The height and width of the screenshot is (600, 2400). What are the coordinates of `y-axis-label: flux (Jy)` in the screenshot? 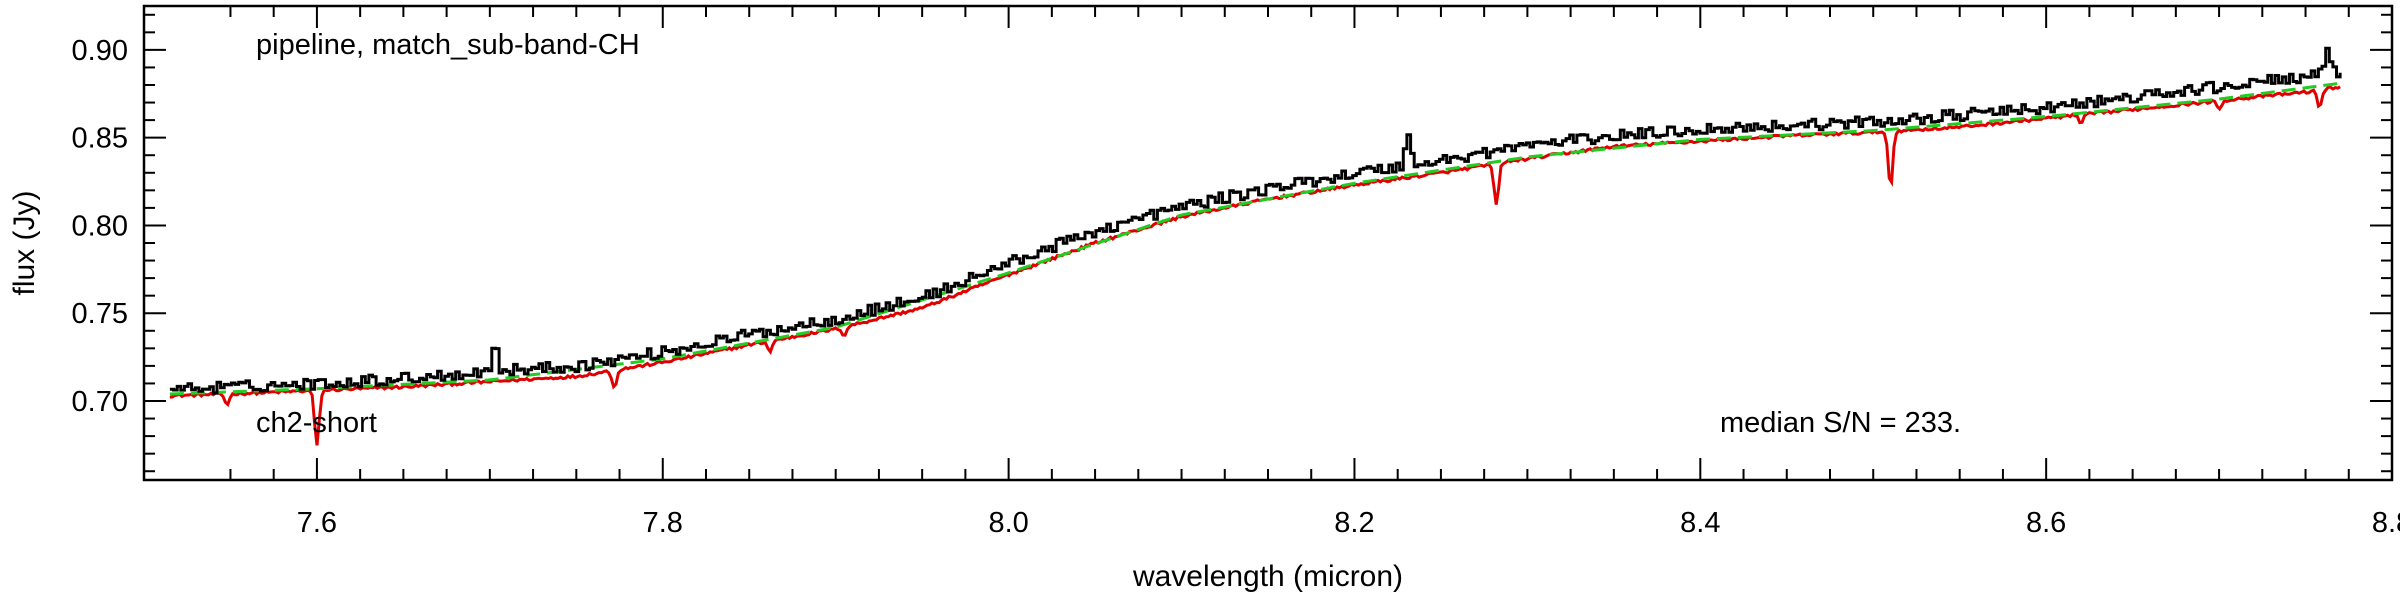 It's located at (24, 243).